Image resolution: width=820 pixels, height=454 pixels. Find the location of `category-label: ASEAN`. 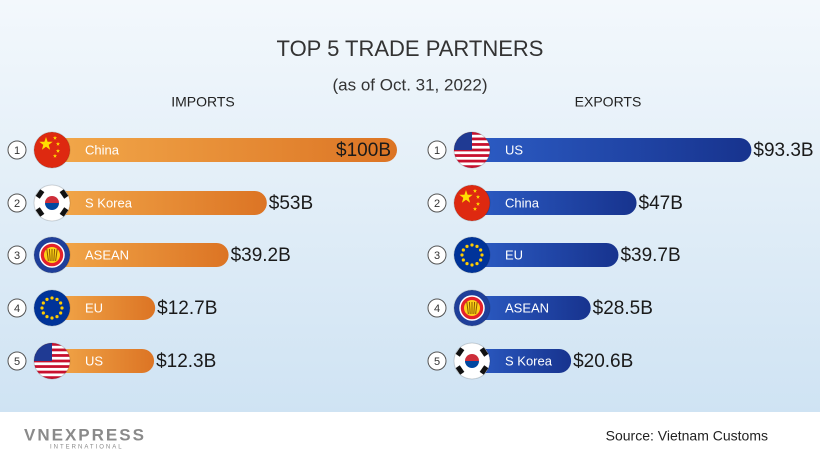

category-label: ASEAN is located at coordinates (107, 254).